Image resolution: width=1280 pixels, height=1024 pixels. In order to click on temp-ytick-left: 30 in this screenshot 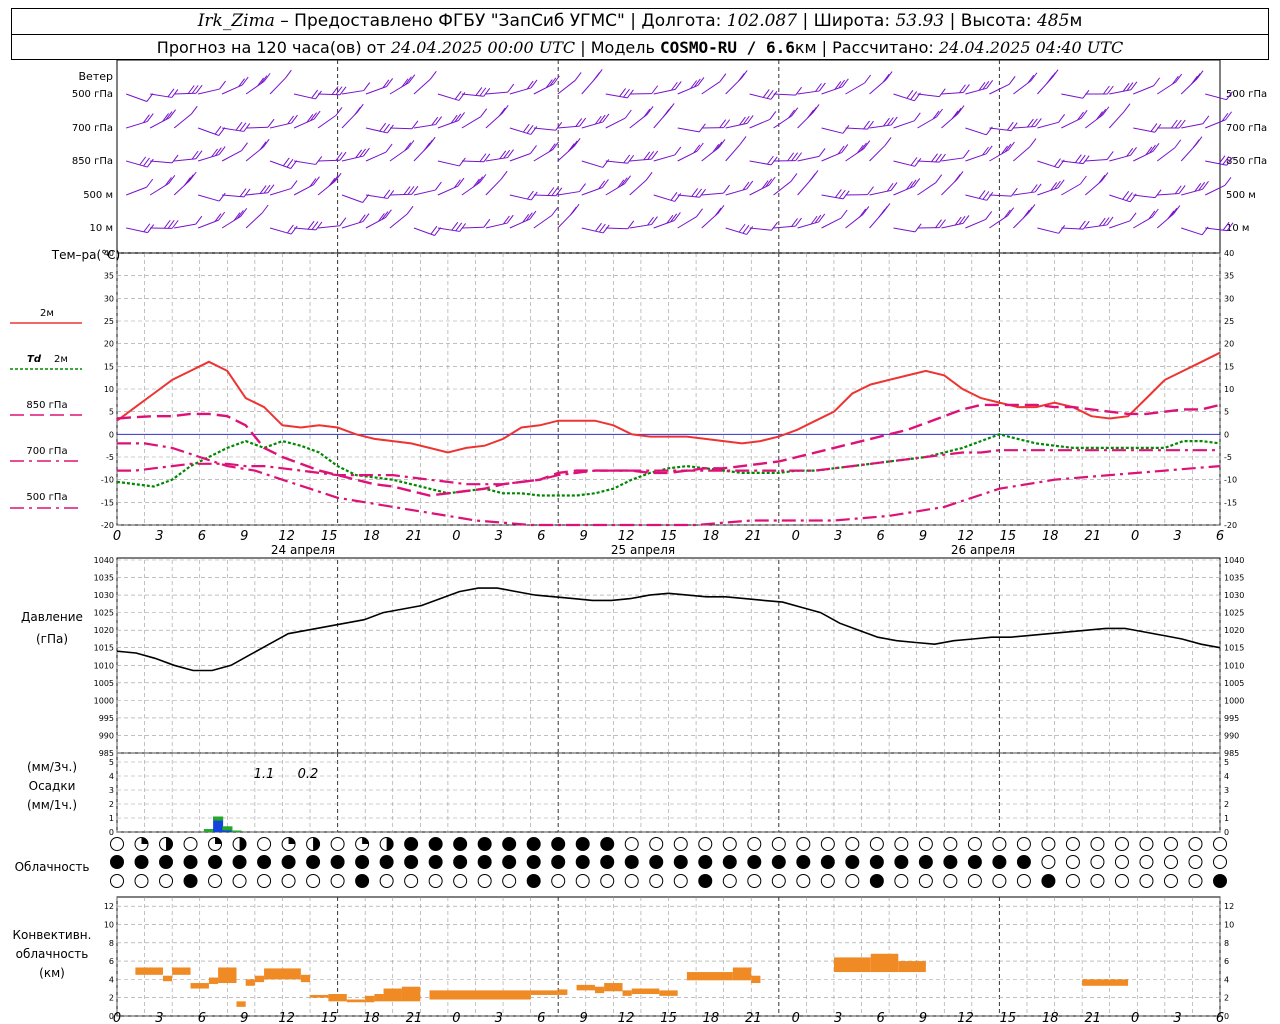, I will do `click(109, 298)`.